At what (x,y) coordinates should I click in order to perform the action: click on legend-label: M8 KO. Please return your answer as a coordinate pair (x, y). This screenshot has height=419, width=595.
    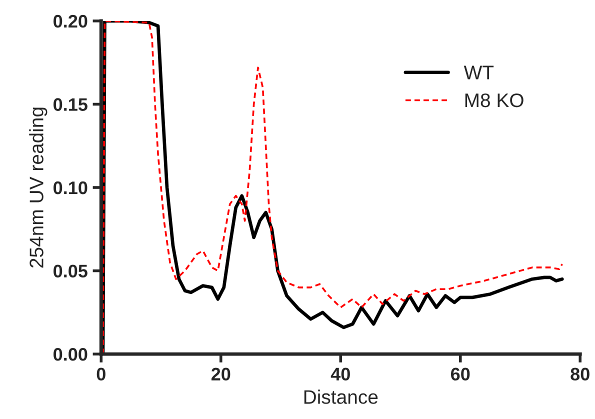
    Looking at the image, I should click on (494, 100).